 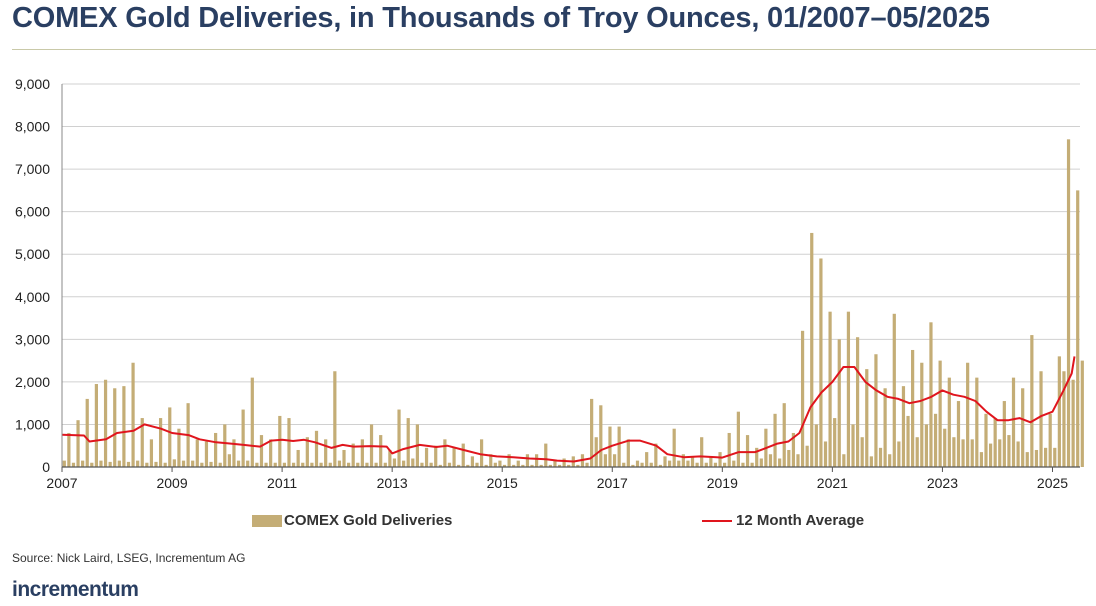 I want to click on legend-item-deliveries: COMEX Gold Deliveries, so click(x=352, y=520).